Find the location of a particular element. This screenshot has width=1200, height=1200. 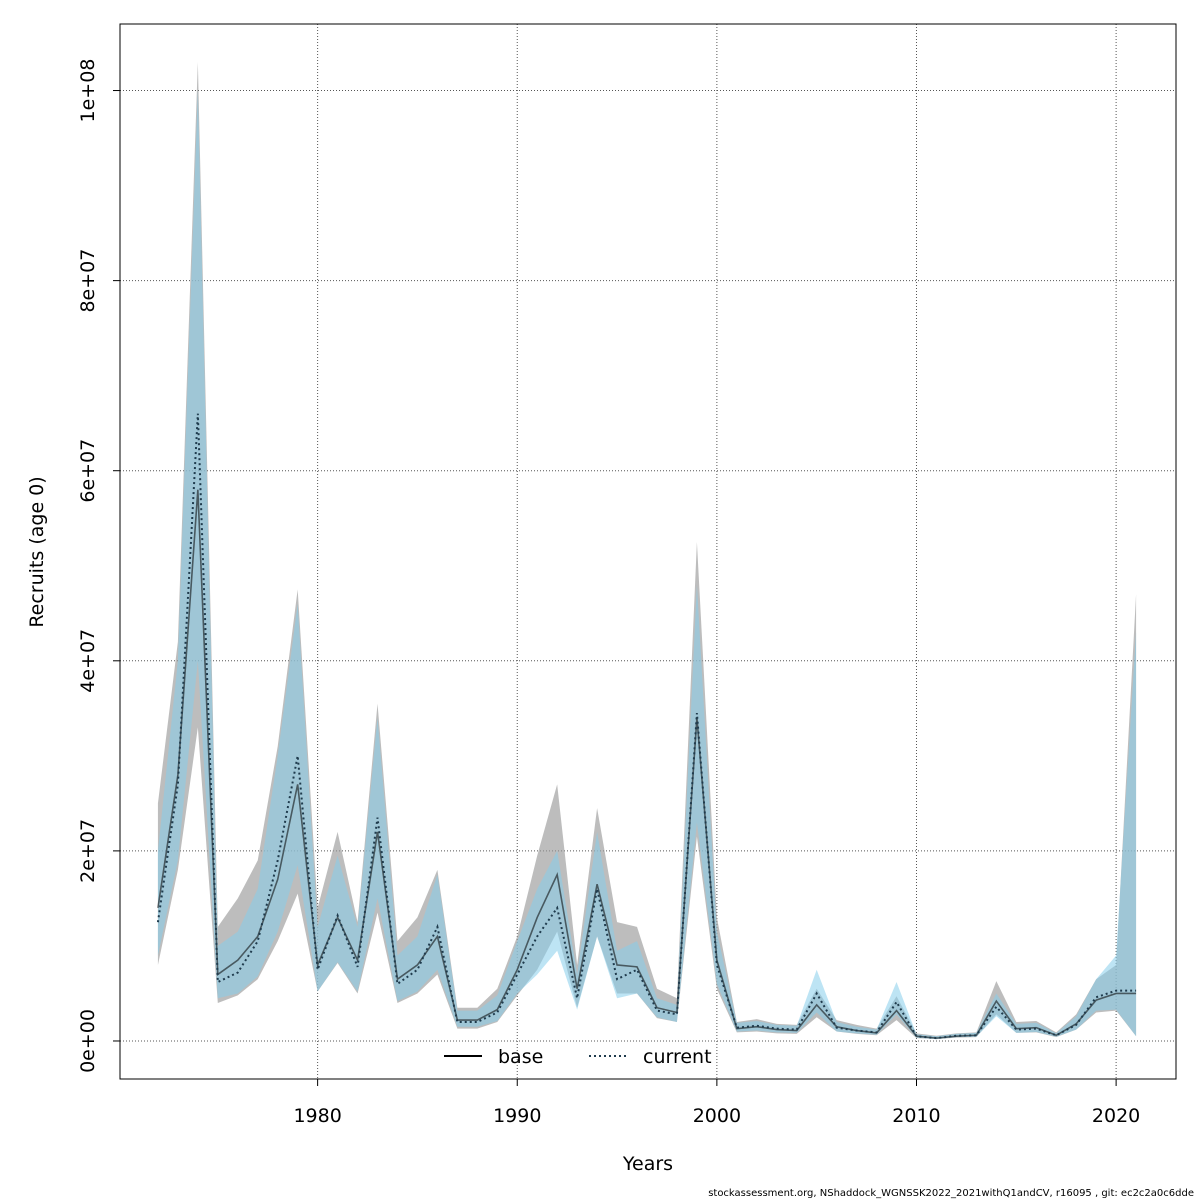

x-tick-label: 2020 is located at coordinates (1116, 1116).